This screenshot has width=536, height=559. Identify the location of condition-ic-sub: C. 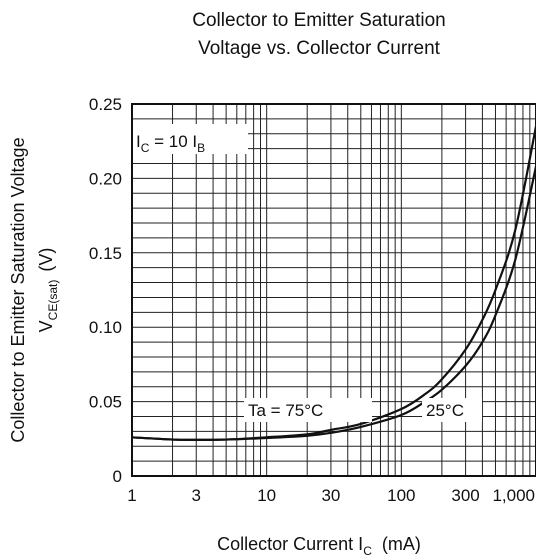
(145, 148).